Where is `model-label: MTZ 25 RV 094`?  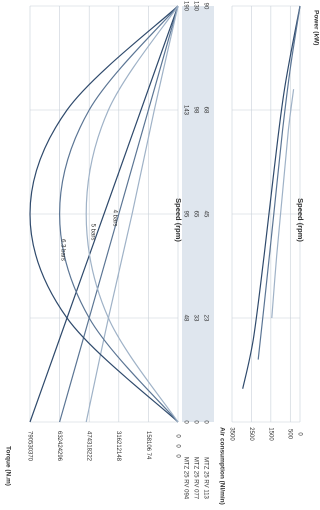 model-label: MTZ 25 RV 094 is located at coordinates (185, 478).